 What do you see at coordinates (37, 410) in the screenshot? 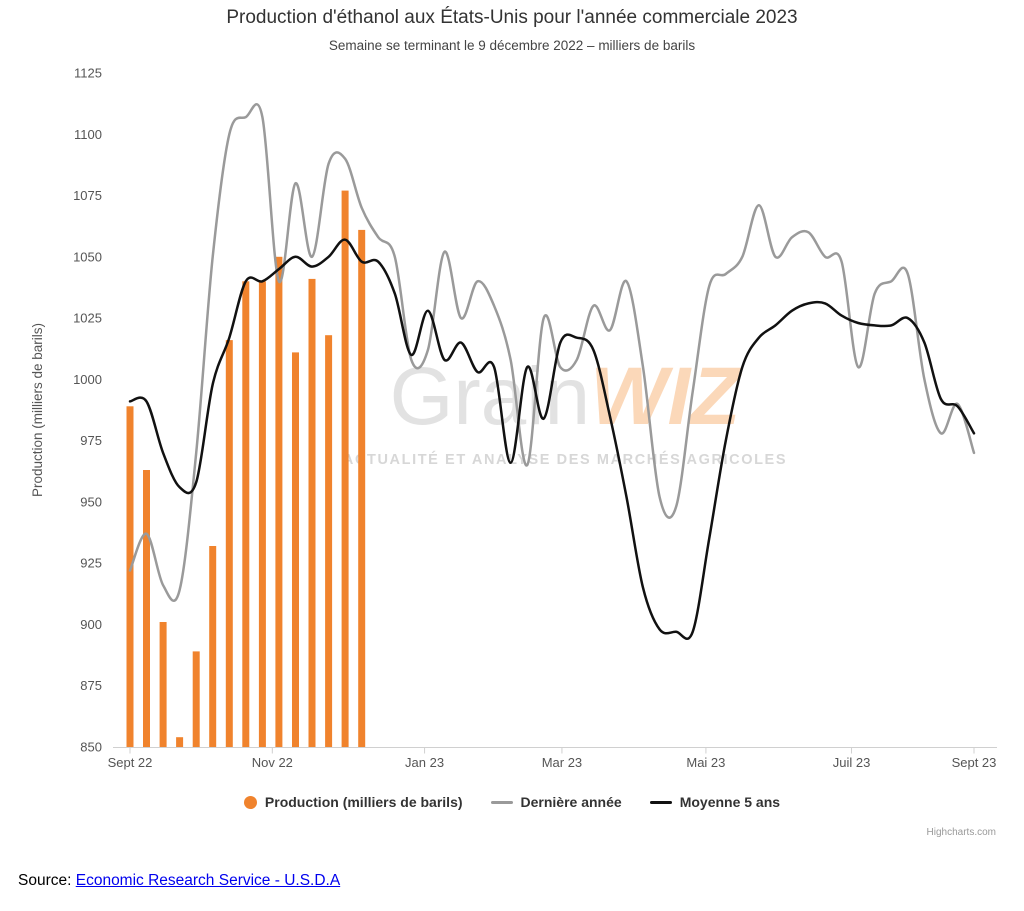
I see `y-axis-title: Production (milliers de barils)` at bounding box center [37, 410].